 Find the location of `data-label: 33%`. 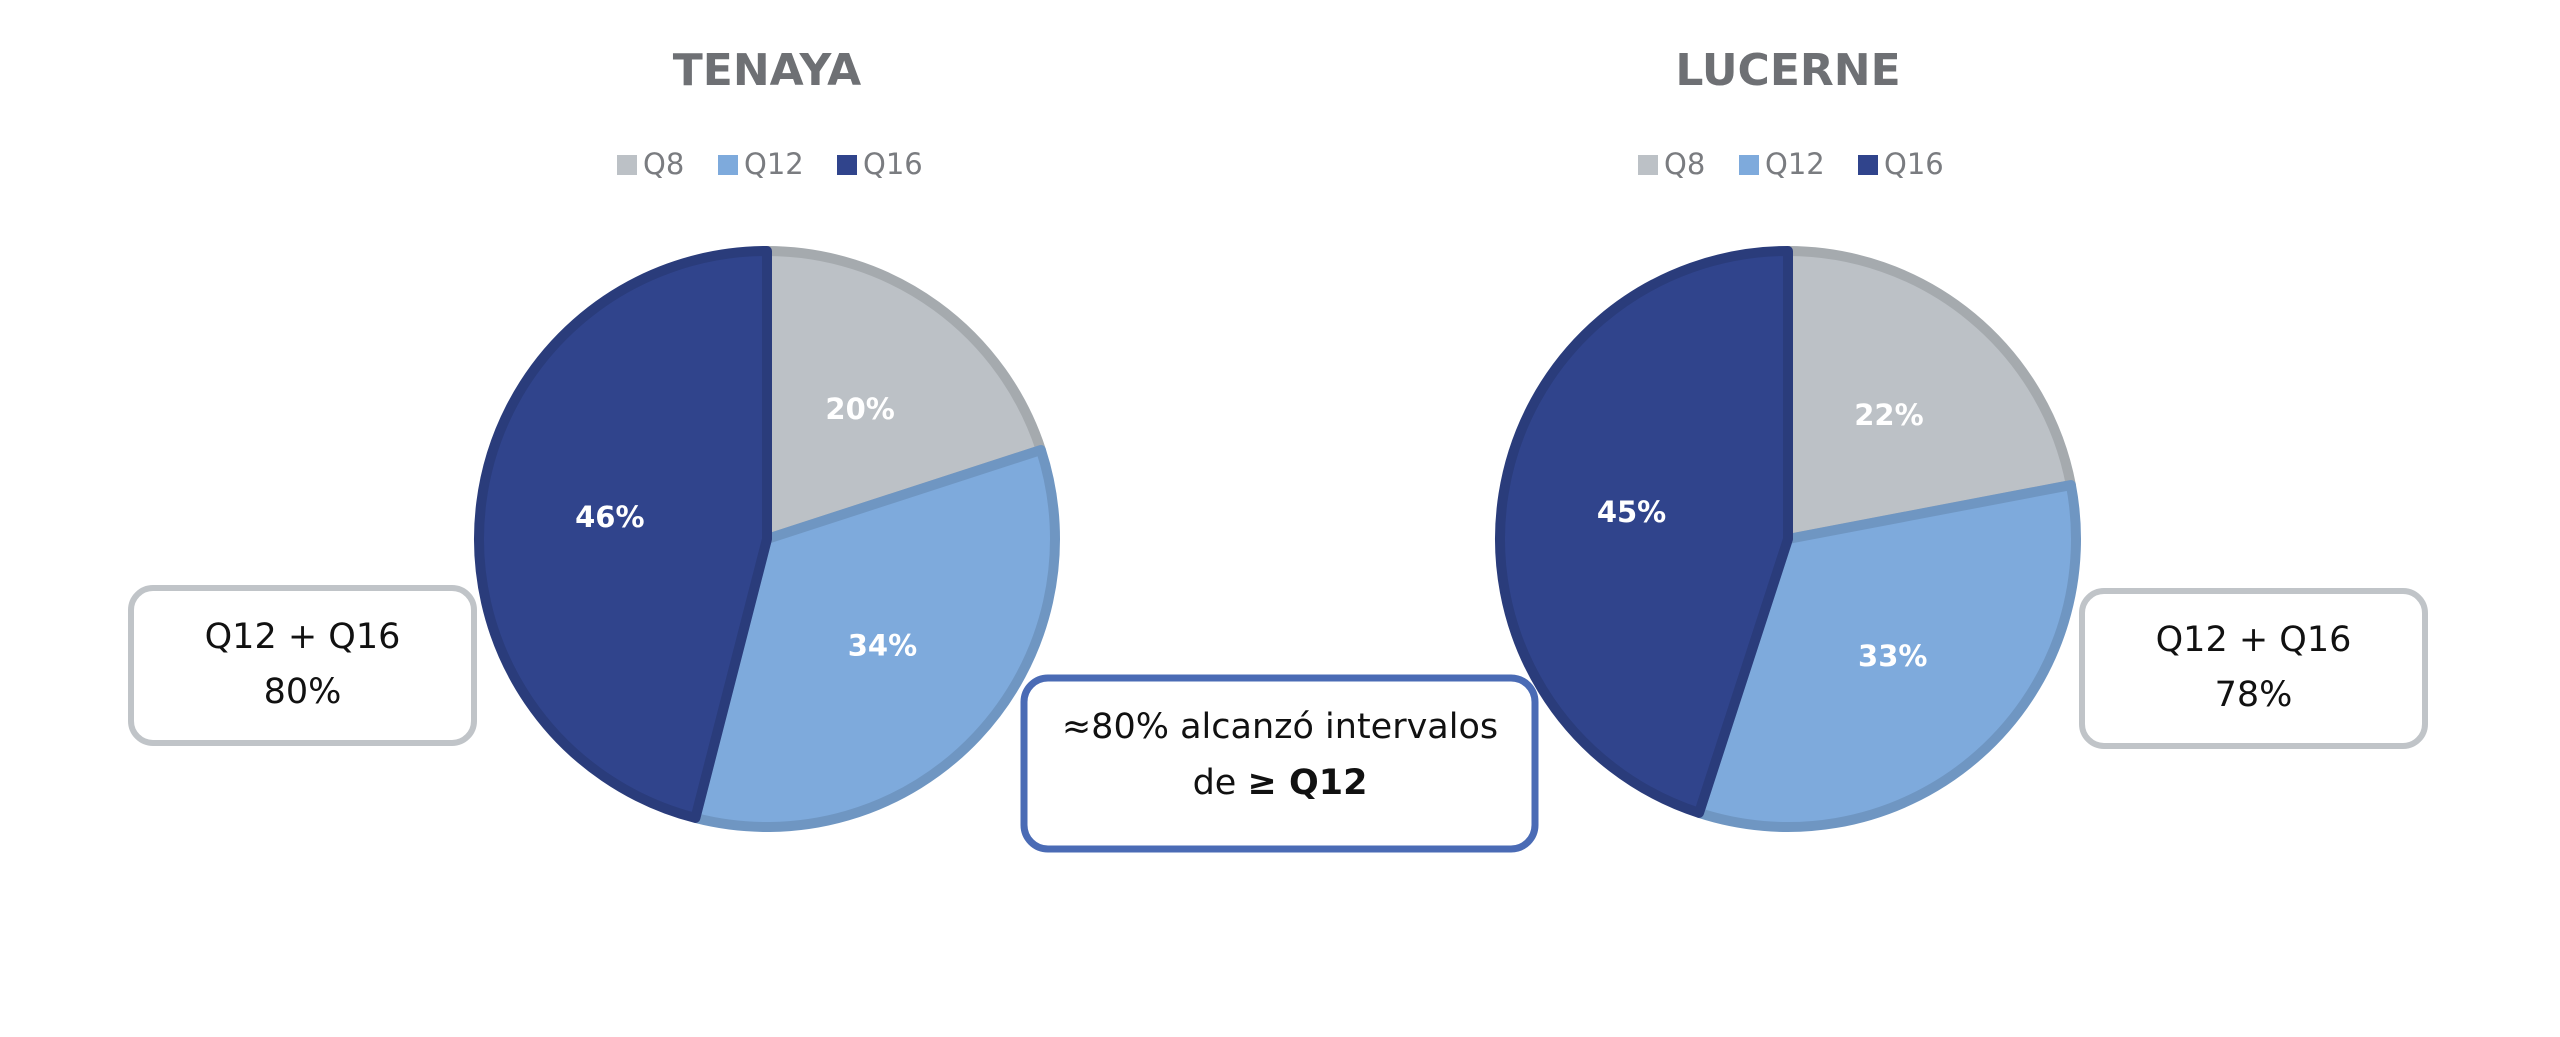

data-label: 33% is located at coordinates (1892, 656).